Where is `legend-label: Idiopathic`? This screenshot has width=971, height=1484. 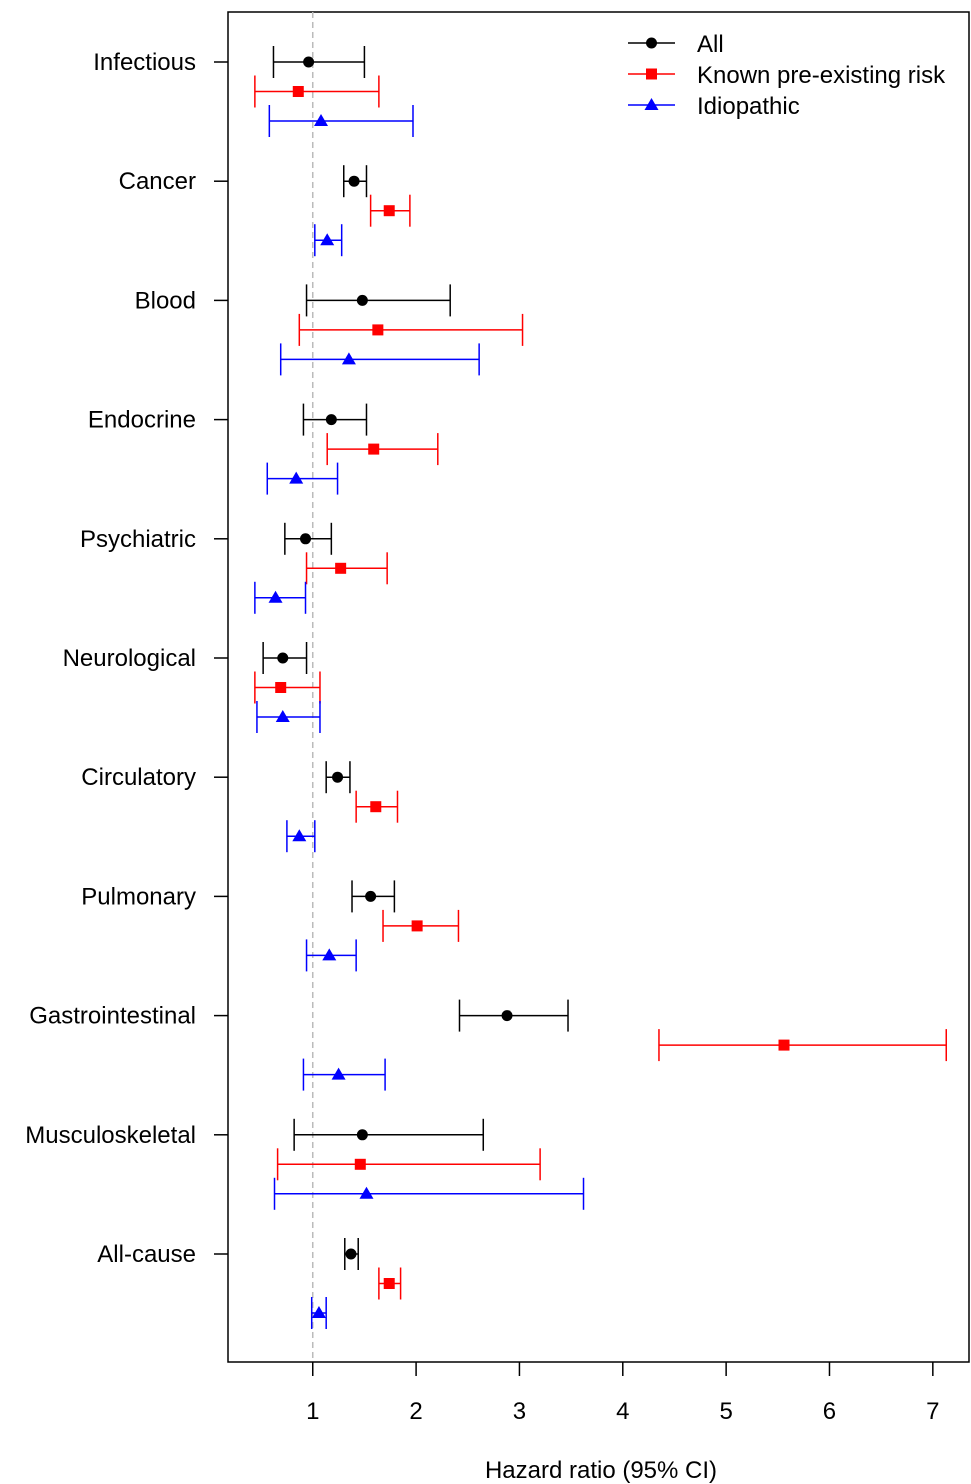 legend-label: Idiopathic is located at coordinates (748, 106).